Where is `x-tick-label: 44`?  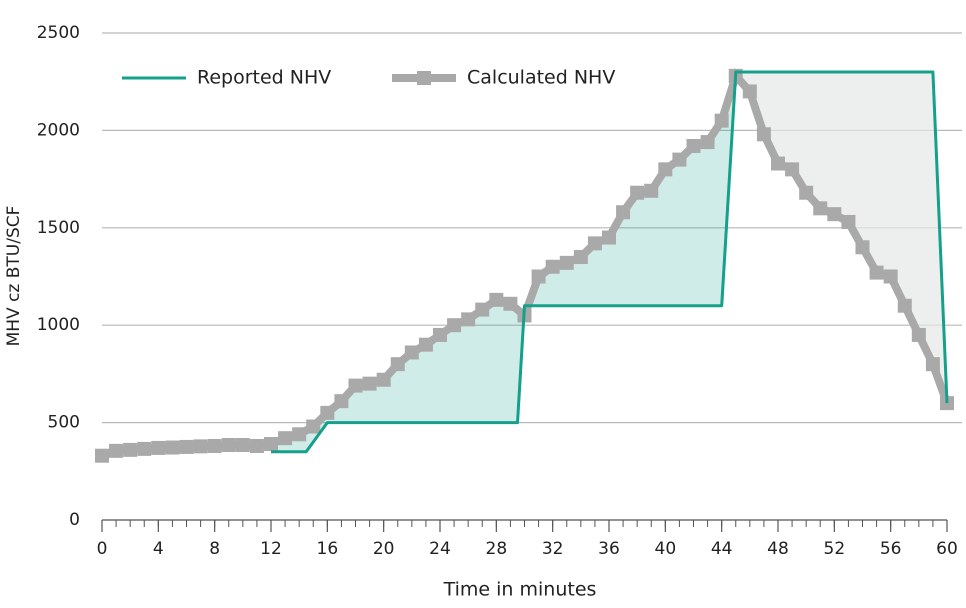 x-tick-label: 44 is located at coordinates (722, 549).